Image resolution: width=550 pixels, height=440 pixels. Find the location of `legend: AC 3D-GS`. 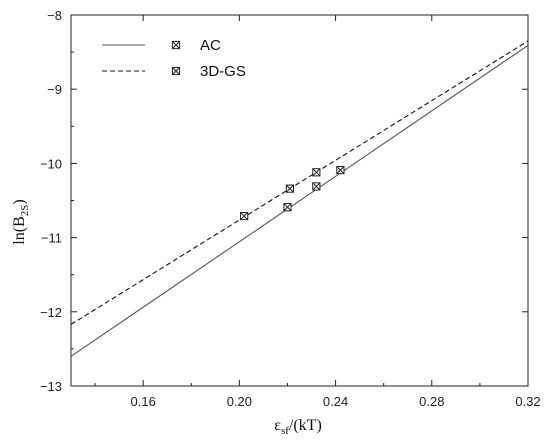

legend: AC 3D-GS is located at coordinates (174, 58).